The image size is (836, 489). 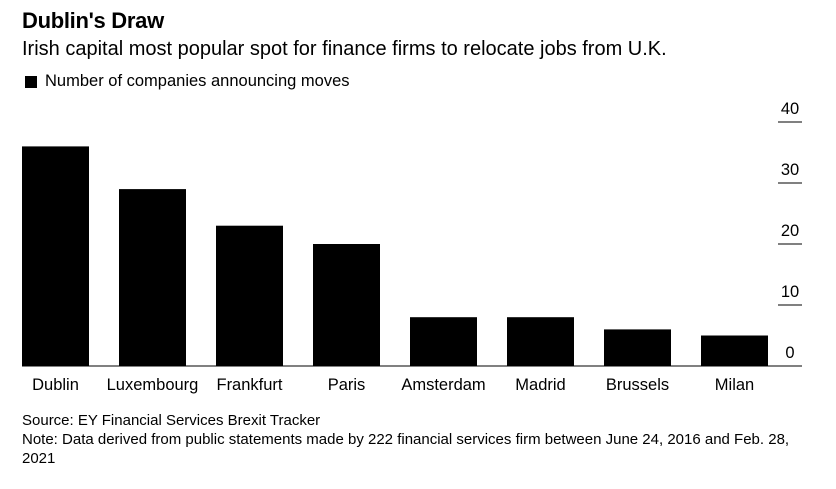 I want to click on bar-paris, so click(x=346, y=305).